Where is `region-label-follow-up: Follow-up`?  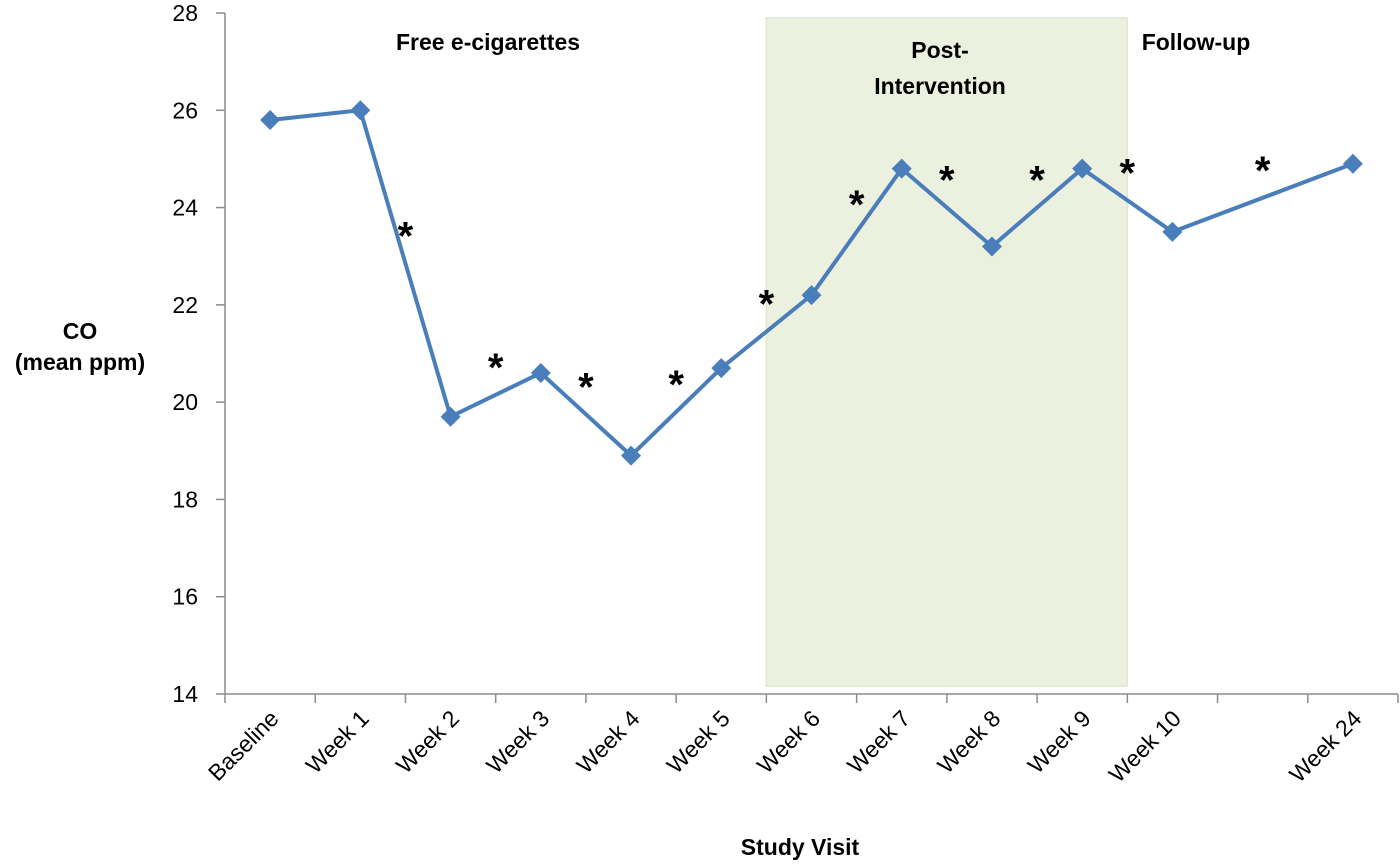
region-label-follow-up: Follow-up is located at coordinates (1196, 42).